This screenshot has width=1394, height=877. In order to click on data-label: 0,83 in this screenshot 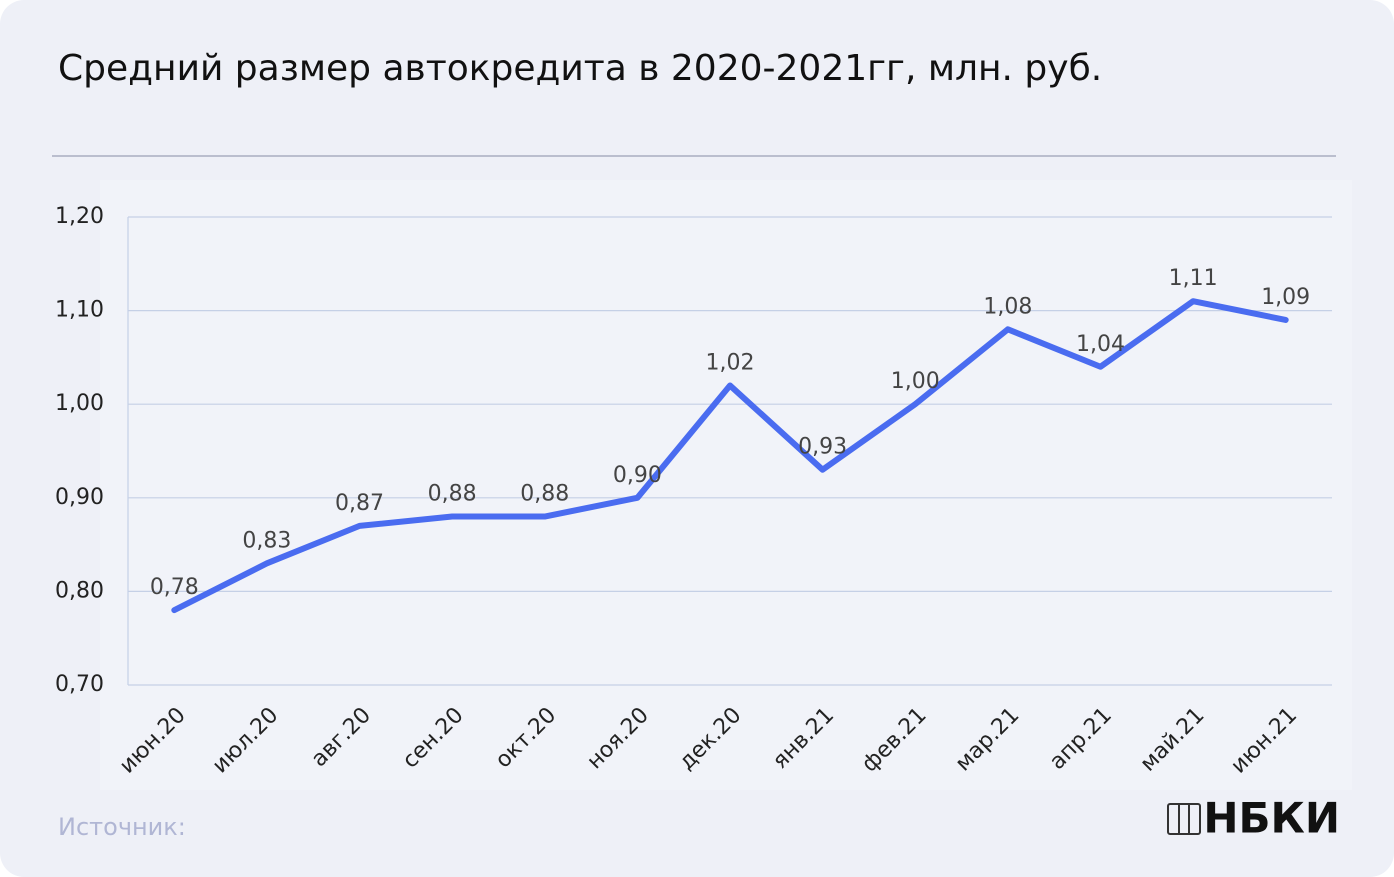, I will do `click(266, 540)`.